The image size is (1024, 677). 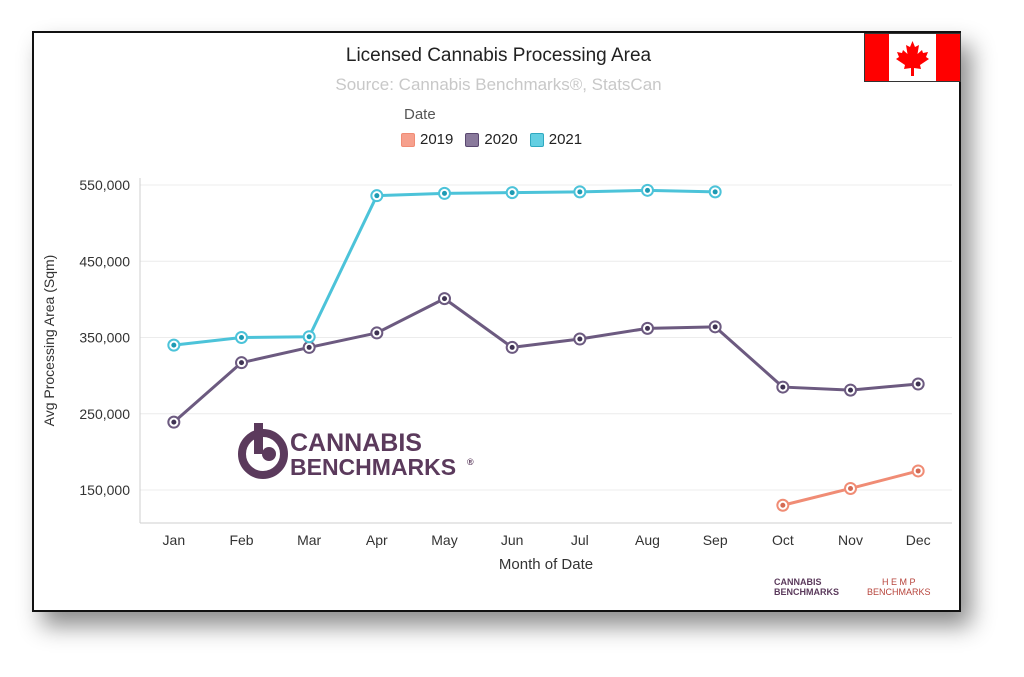 I want to click on x-tick-label: Apr, so click(x=377, y=540).